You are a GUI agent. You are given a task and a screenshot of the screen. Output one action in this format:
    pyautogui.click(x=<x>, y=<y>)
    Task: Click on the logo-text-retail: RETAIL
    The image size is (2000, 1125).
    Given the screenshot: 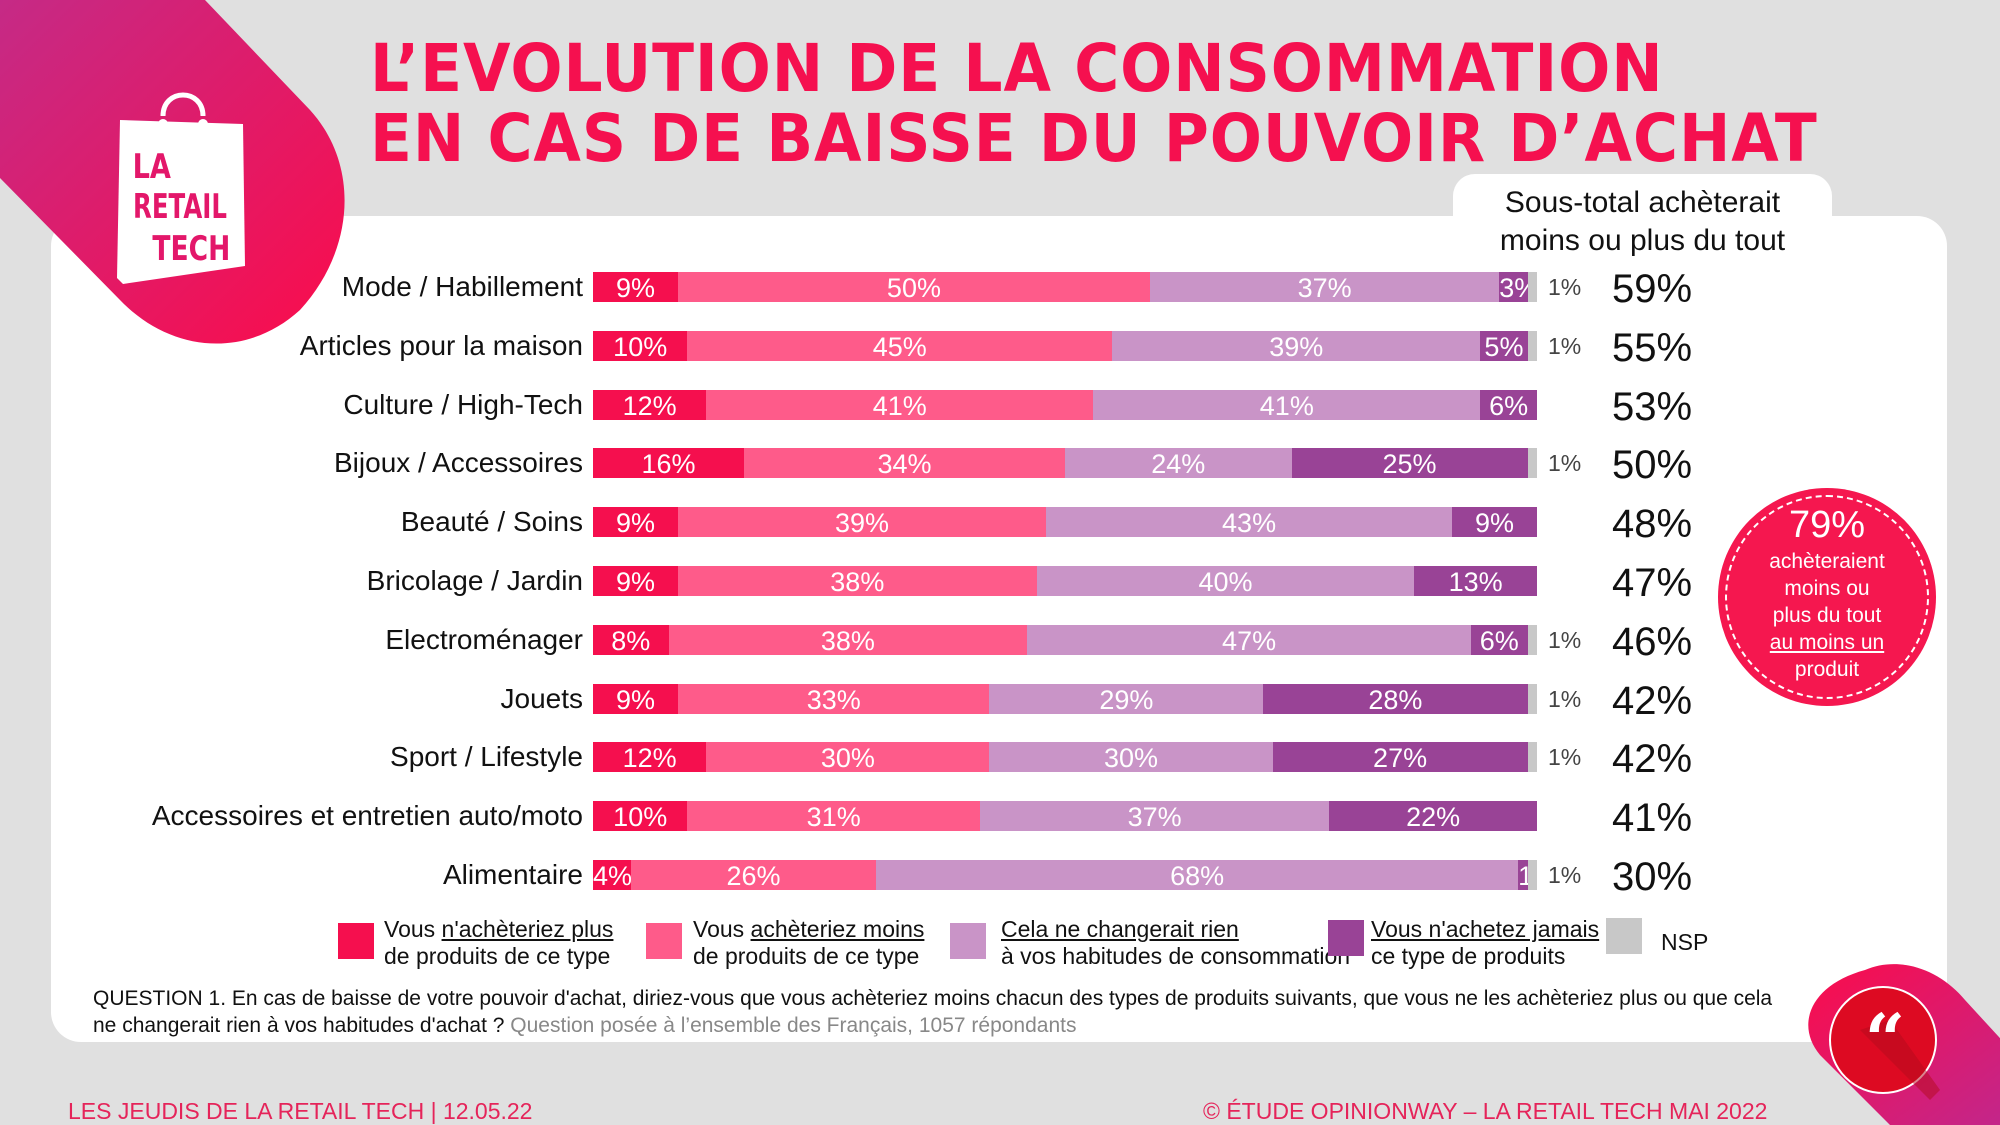 What is the action you would take?
    pyautogui.click(x=180, y=206)
    